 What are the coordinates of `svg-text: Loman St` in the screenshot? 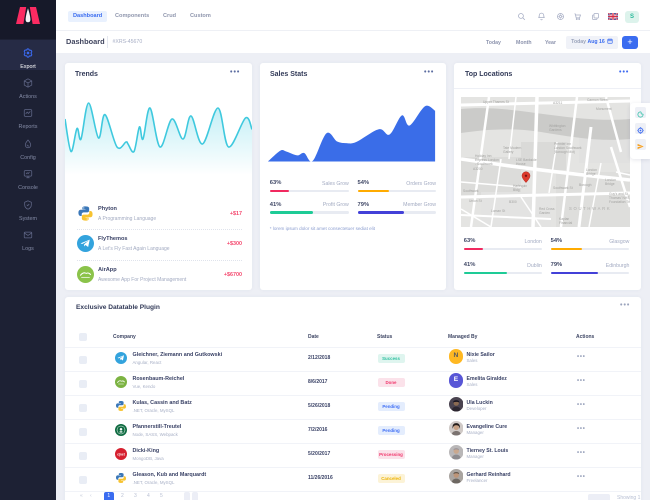 It's located at (498, 211).